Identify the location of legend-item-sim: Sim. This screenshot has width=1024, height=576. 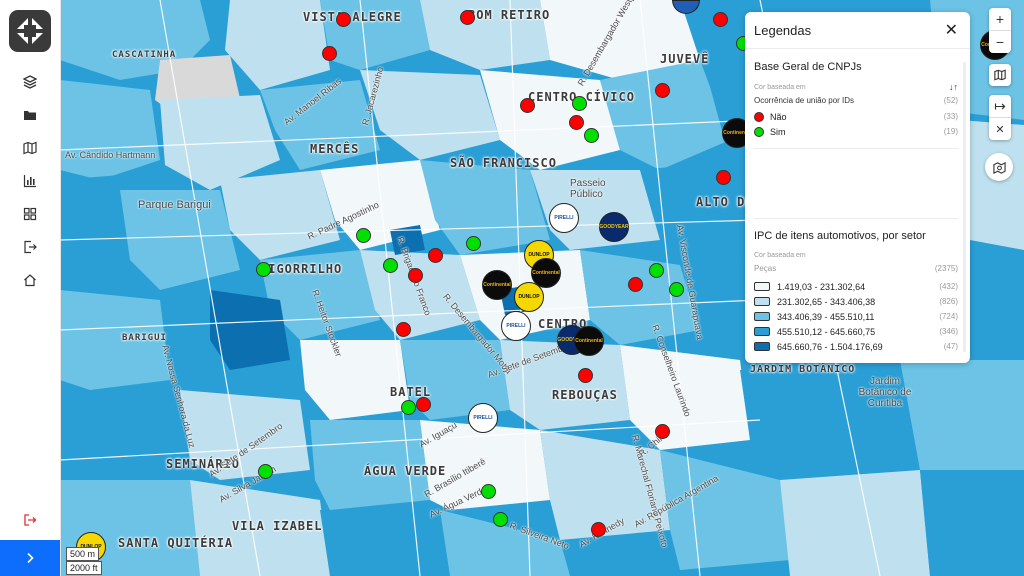
(770, 131).